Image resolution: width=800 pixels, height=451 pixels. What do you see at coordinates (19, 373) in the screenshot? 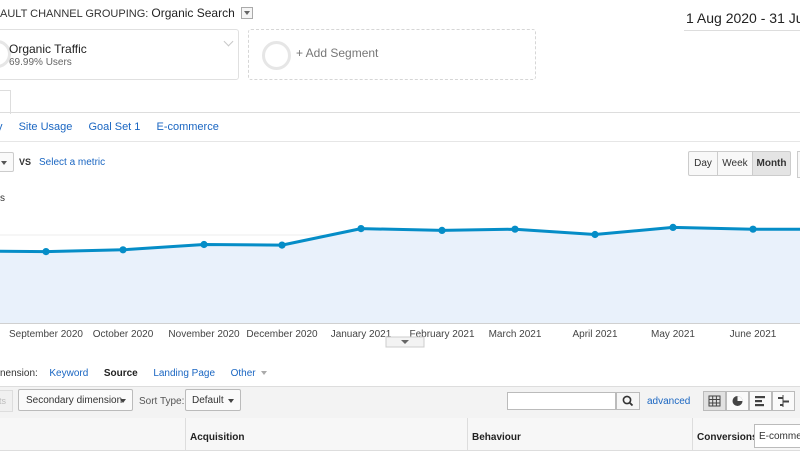
I see `primary-dimension-label: nension:` at bounding box center [19, 373].